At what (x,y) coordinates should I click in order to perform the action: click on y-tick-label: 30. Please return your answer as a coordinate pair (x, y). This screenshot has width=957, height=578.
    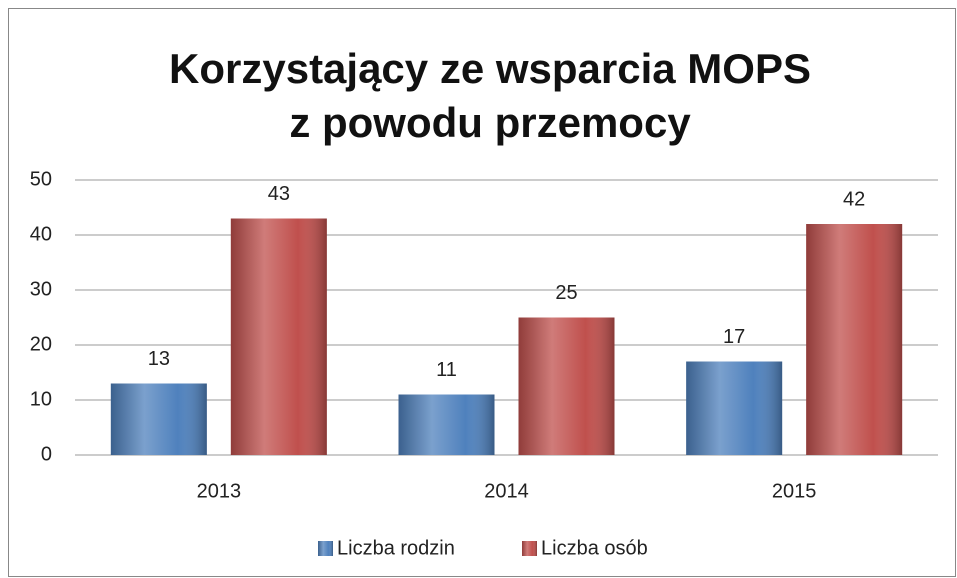
    Looking at the image, I should click on (41, 289).